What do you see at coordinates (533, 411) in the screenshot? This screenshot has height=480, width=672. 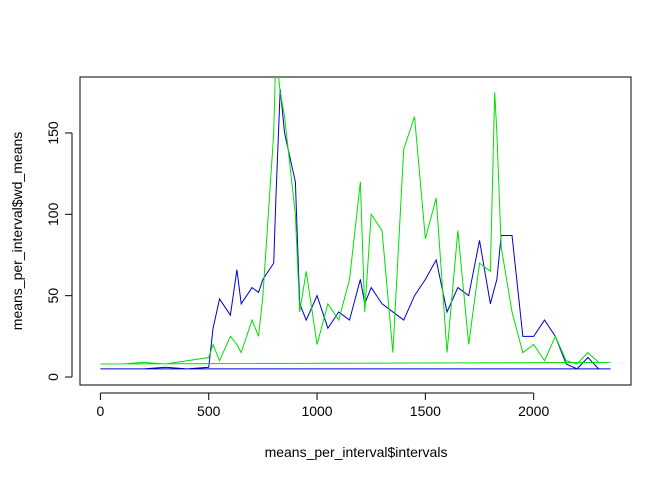 I see `x-tick-label: 2000` at bounding box center [533, 411].